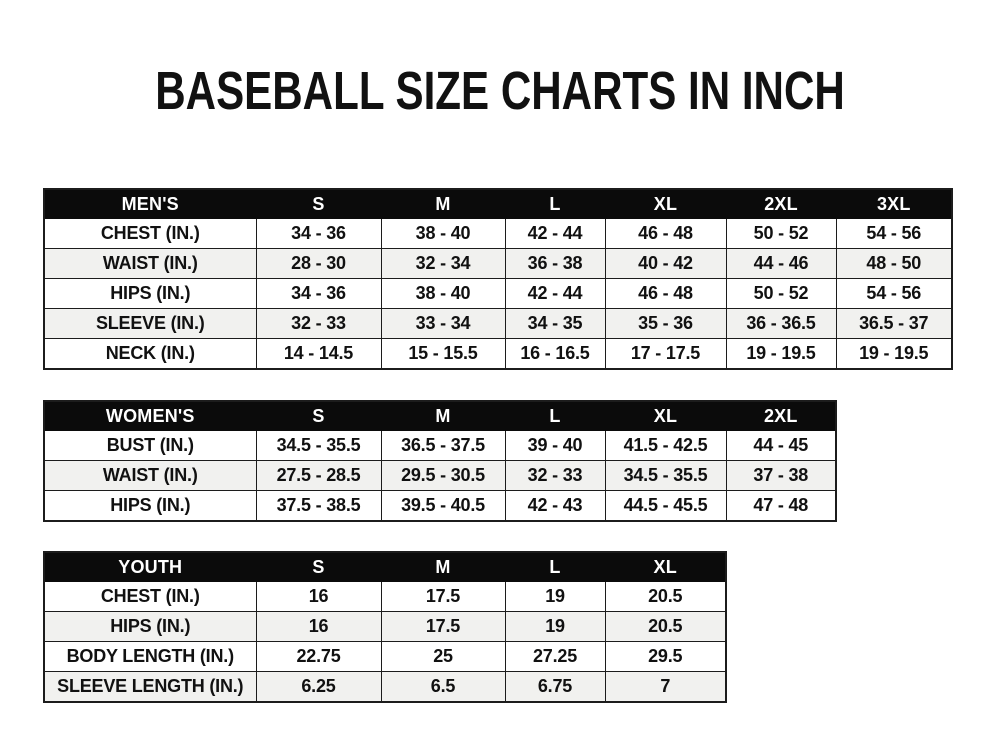  What do you see at coordinates (318, 475) in the screenshot?
I see `size-cell: 27.5 - 28.5` at bounding box center [318, 475].